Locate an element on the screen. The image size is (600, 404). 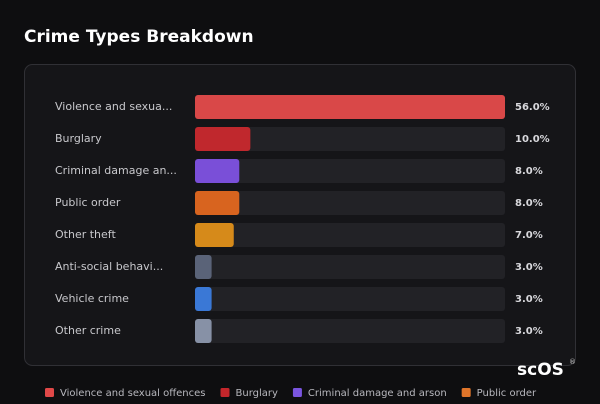
legend-label: Criminal damage and arson is located at coordinates (377, 393).